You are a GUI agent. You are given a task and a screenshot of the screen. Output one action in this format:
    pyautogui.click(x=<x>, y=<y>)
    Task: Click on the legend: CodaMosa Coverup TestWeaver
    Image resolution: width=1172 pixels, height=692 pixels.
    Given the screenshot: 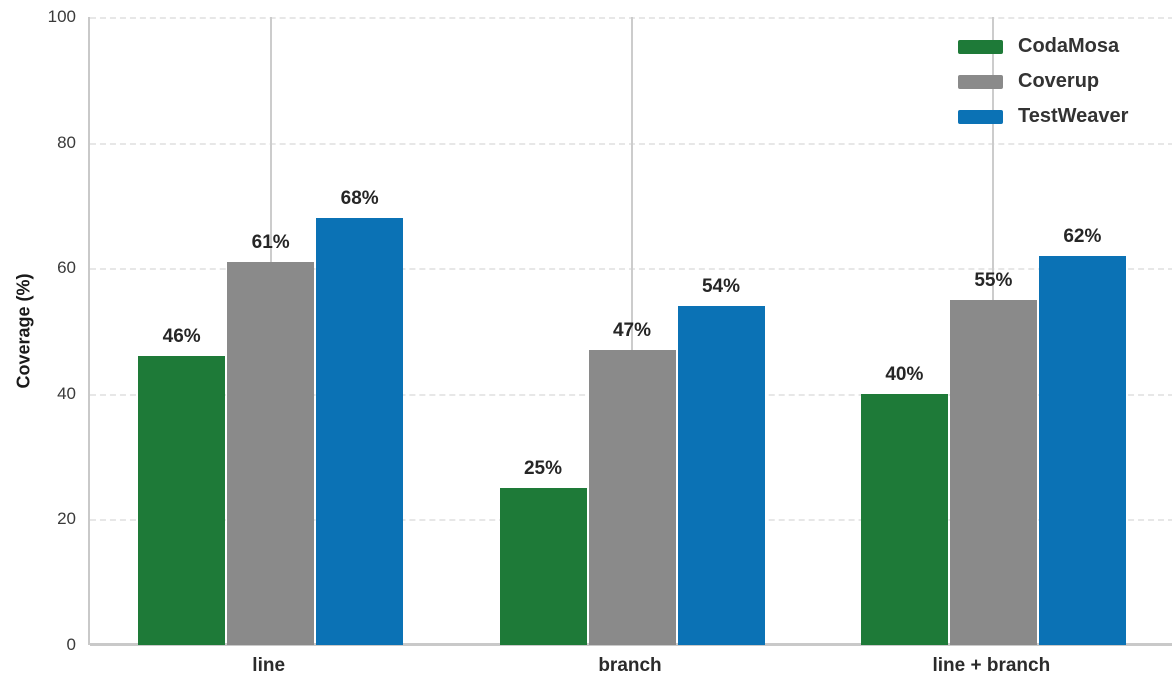 What is the action you would take?
    pyautogui.click(x=1043, y=81)
    